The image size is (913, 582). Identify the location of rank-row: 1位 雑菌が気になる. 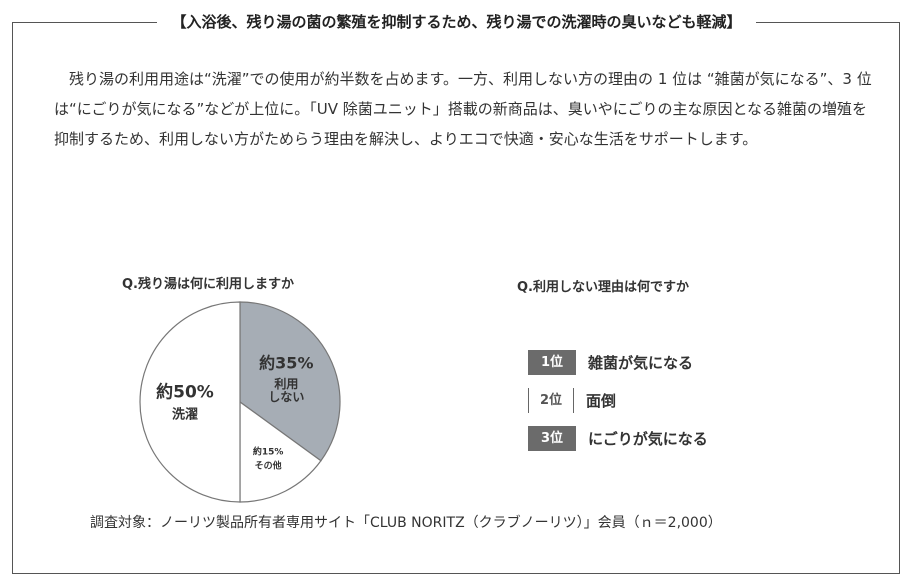
(618, 362).